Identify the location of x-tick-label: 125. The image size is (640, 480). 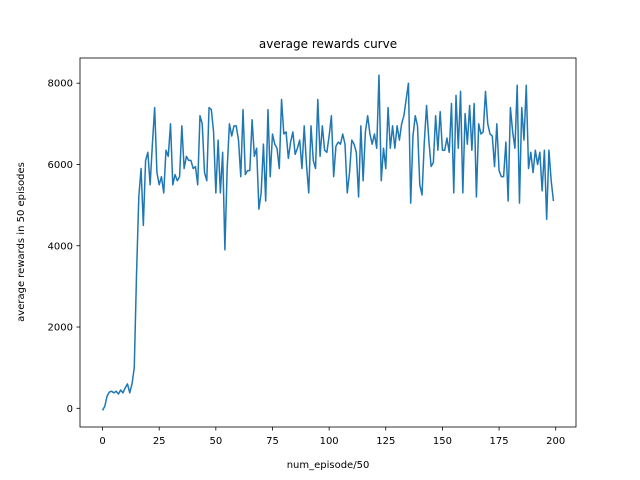
(385, 441).